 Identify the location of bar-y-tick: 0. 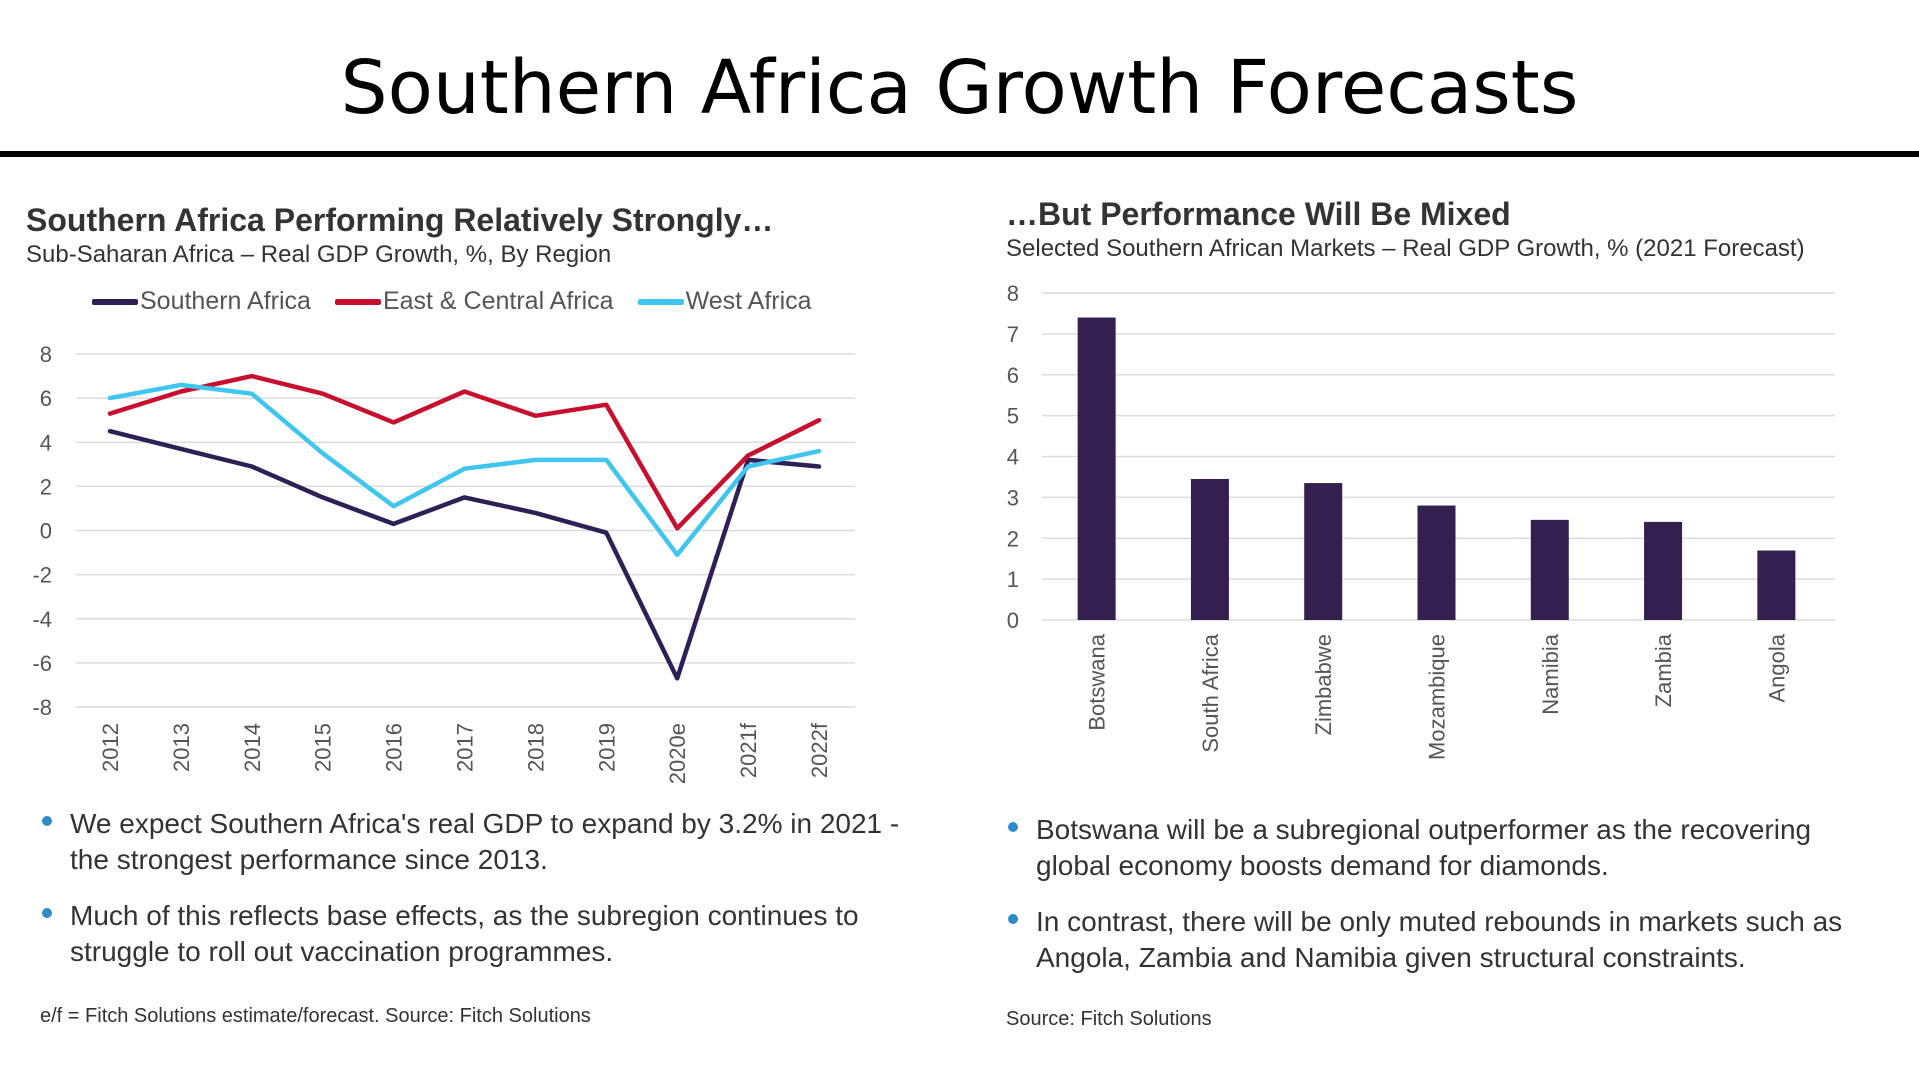
(1013, 620).